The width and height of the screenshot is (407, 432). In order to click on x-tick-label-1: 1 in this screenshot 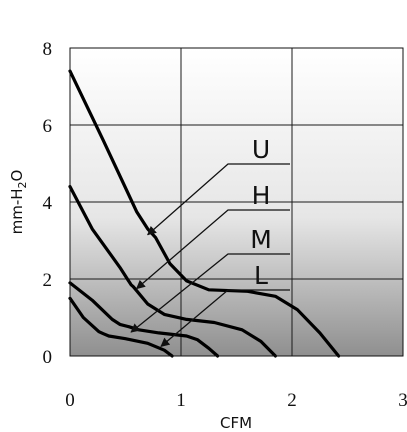, I will do `click(181, 400)`.